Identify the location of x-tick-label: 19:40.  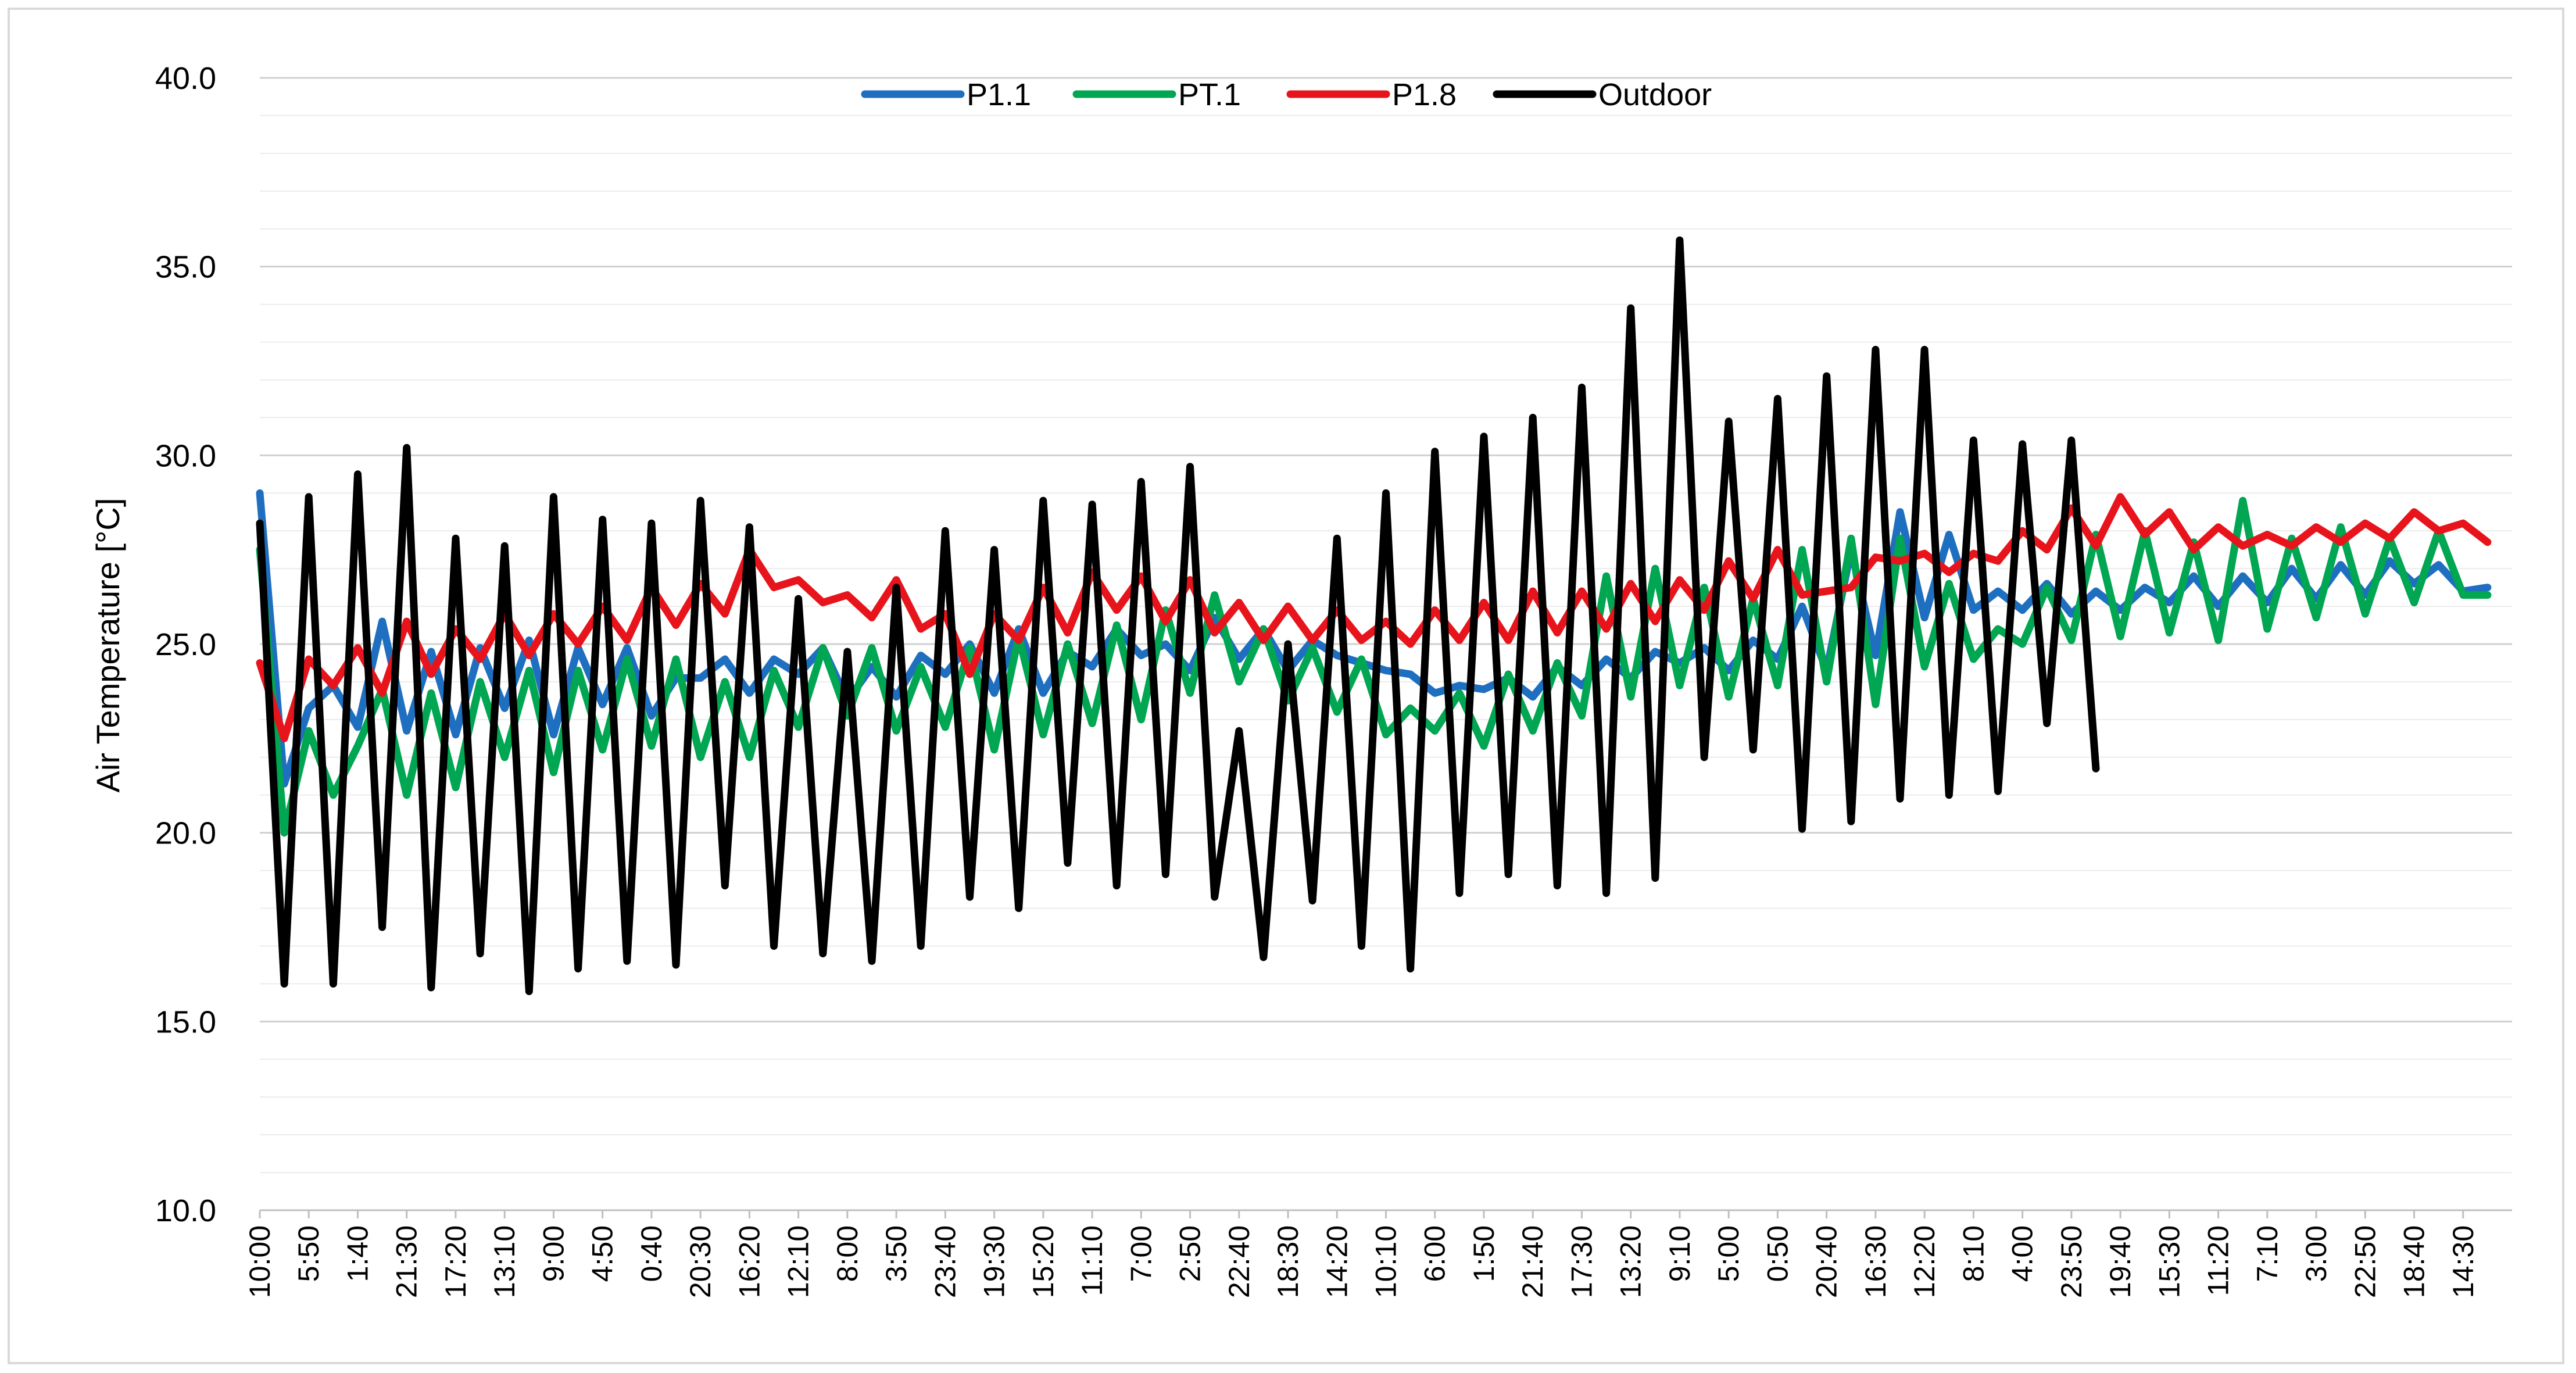
(2120, 1261).